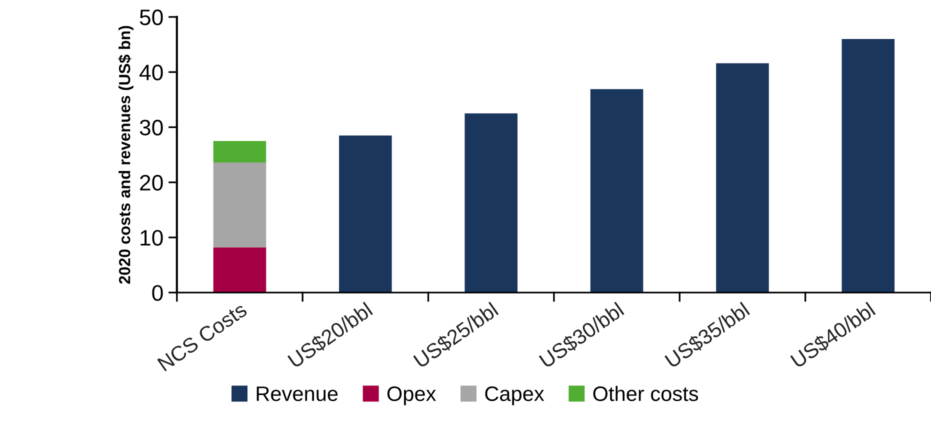 Image resolution: width=931 pixels, height=424 pixels. What do you see at coordinates (151, 182) in the screenshot?
I see `y-tick-label: 20` at bounding box center [151, 182].